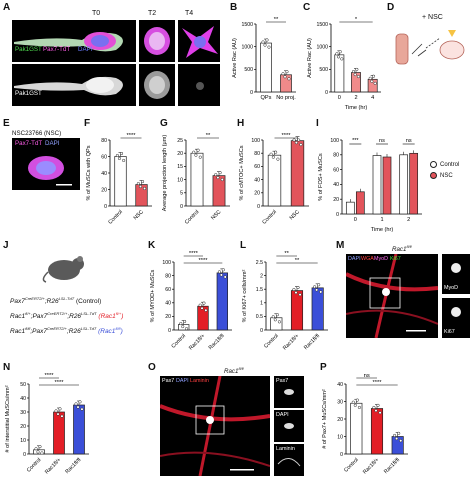  I want to click on stain-o-pax7: Pax7, so click(168, 381).